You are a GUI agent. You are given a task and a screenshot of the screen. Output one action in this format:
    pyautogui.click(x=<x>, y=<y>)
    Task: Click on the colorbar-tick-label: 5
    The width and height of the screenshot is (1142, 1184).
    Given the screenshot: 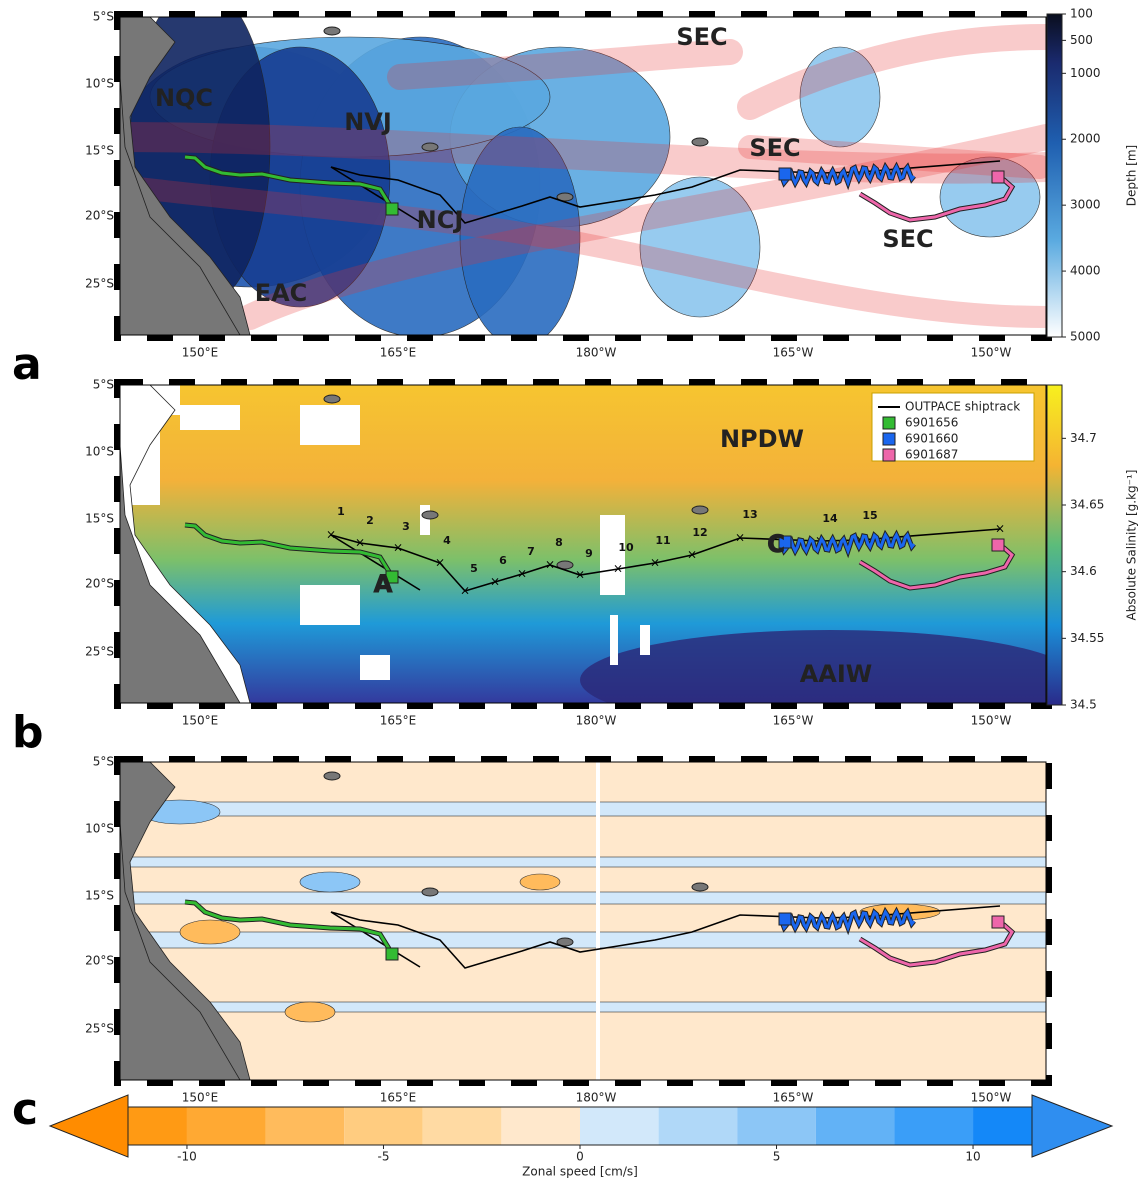 What is the action you would take?
    pyautogui.click(x=777, y=1157)
    